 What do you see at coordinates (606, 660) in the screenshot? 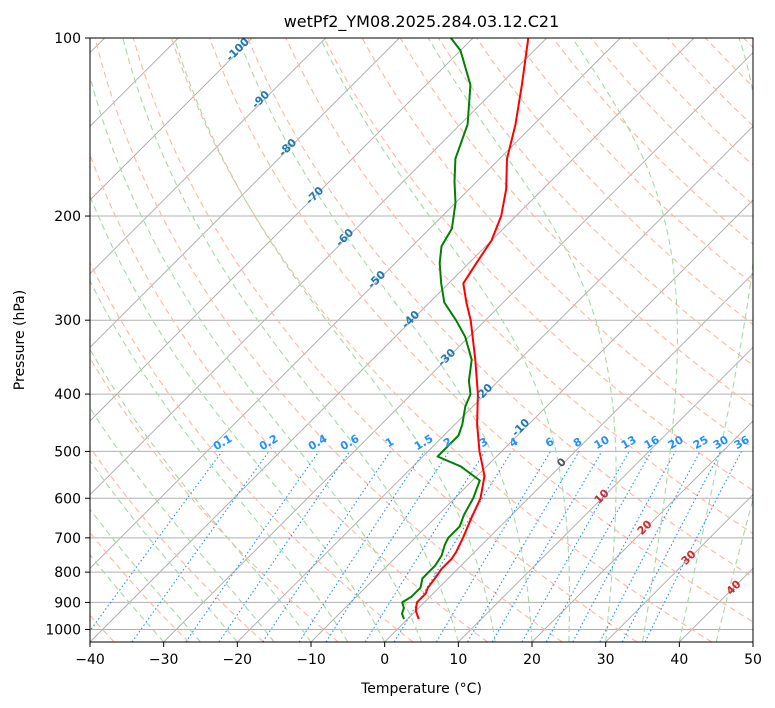
I see `x-tick-label: 30` at bounding box center [606, 660].